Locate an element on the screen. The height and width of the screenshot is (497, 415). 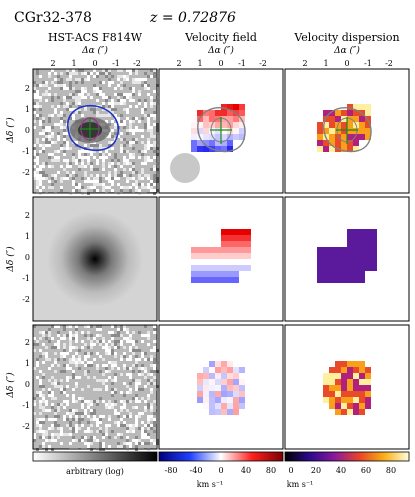
velocity-pixel is located at coordinates (212, 131).